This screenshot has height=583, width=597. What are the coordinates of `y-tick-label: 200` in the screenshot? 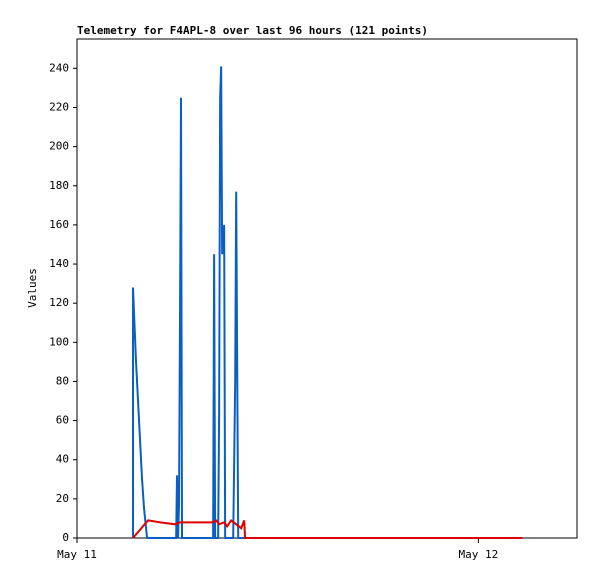 It's located at (59, 146).